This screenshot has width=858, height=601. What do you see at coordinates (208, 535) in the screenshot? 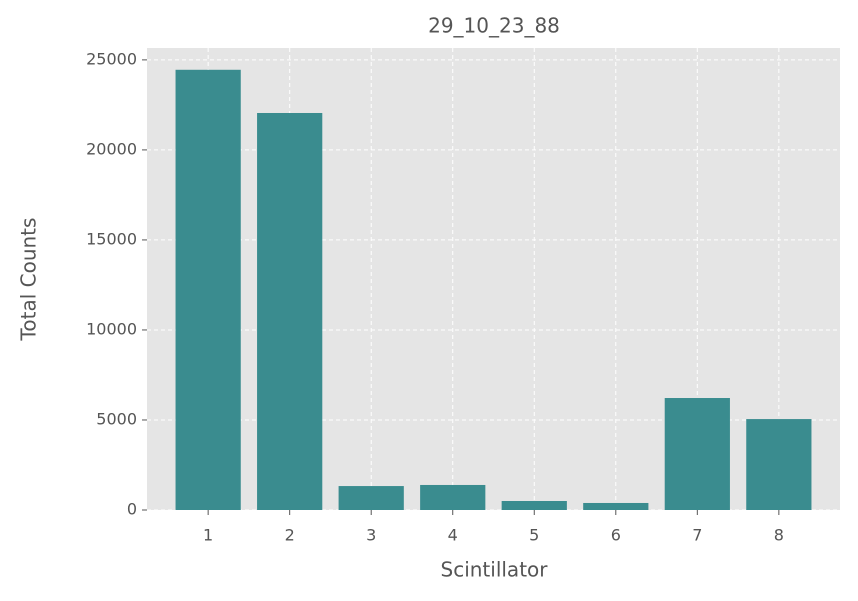
I see `x-tick-label: 1` at bounding box center [208, 535].